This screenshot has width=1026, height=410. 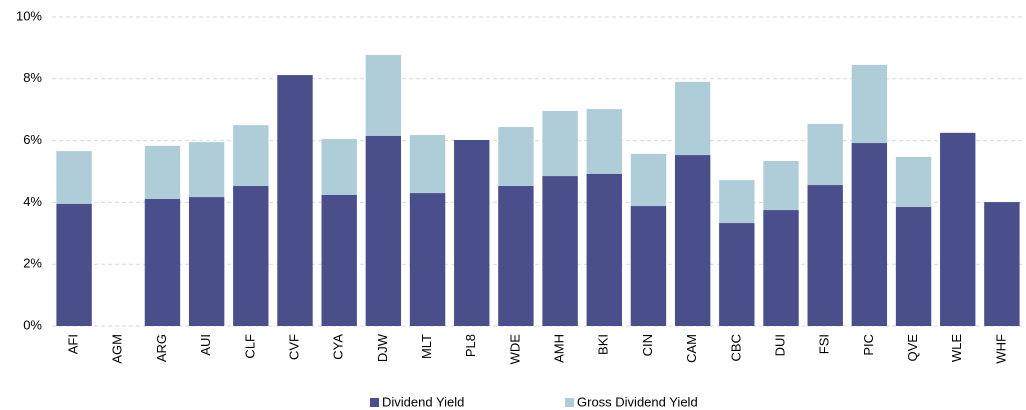 What do you see at coordinates (603, 344) in the screenshot?
I see `x-tick-label: BKI` at bounding box center [603, 344].